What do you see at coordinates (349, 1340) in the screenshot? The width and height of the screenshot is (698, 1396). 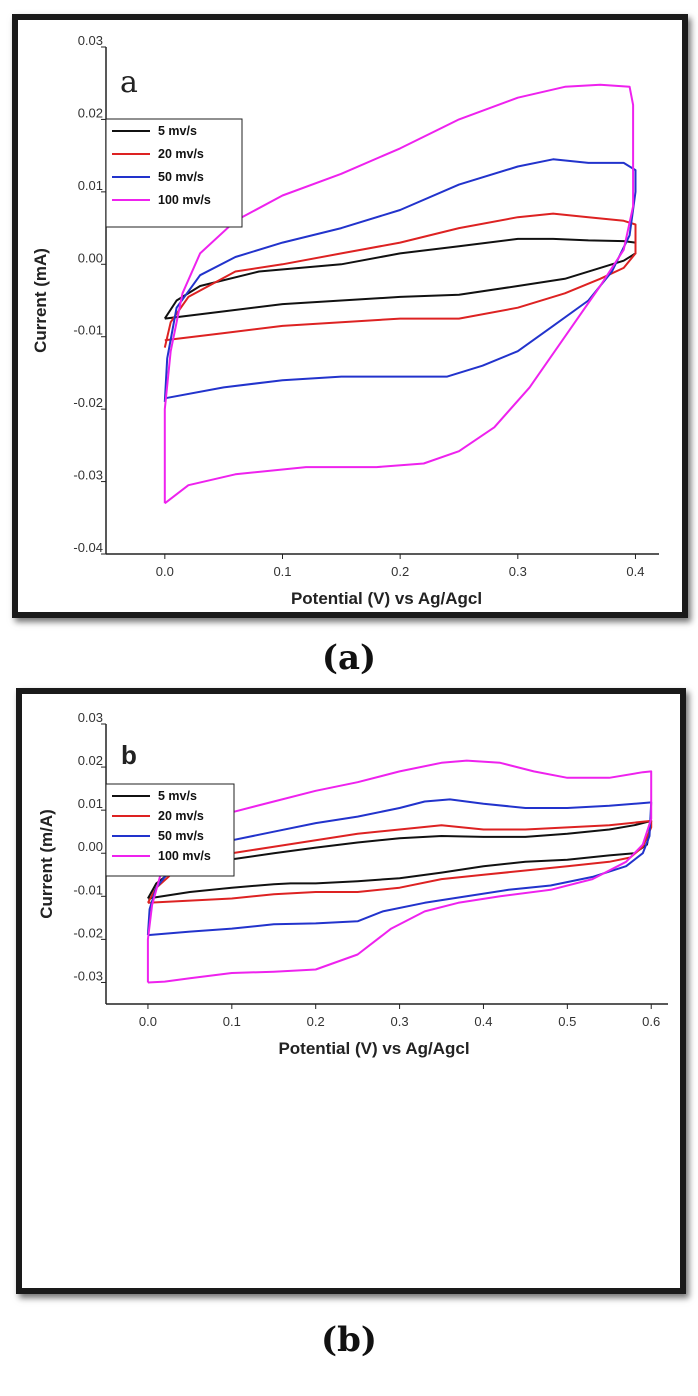 I see `caption-b: (b)` at bounding box center [349, 1340].